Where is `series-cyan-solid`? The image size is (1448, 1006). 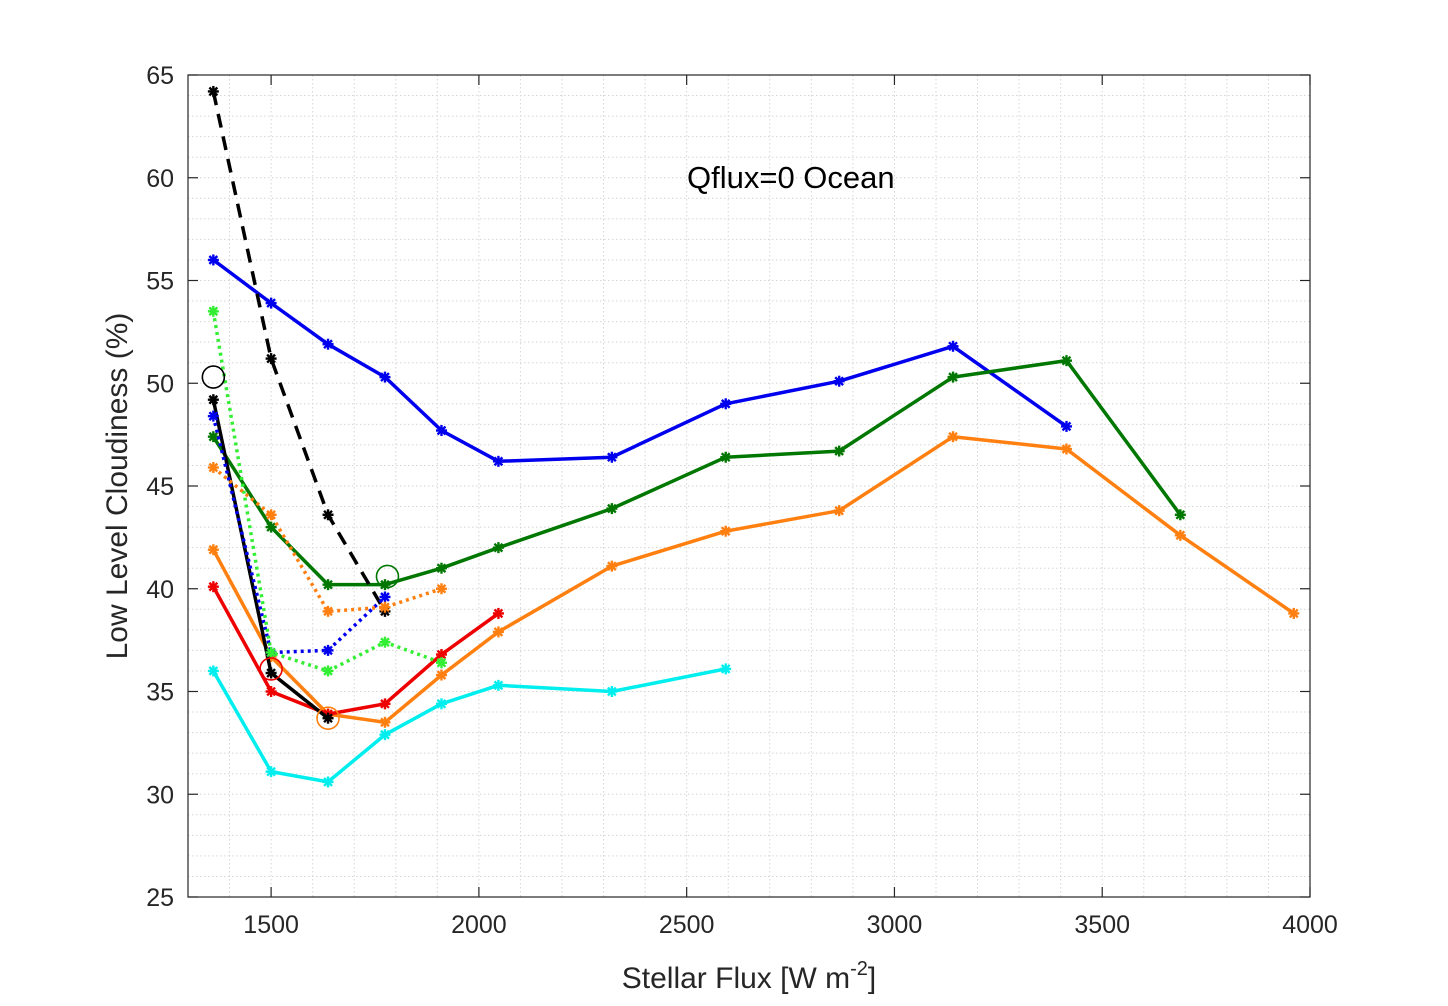
series-cyan-solid is located at coordinates (469, 725).